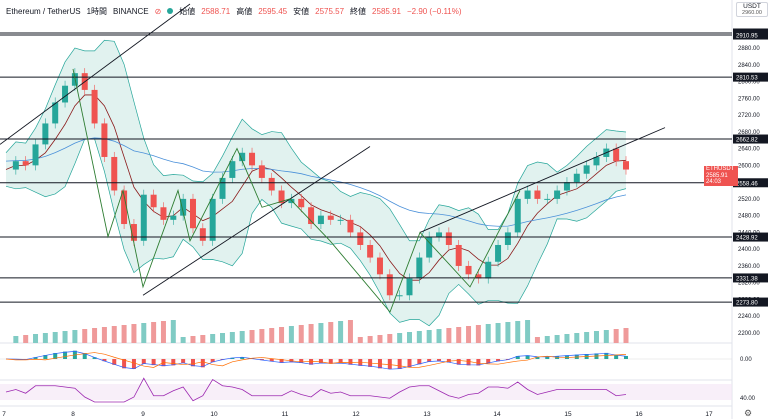  What do you see at coordinates (427, 414) in the screenshot?
I see `time-tick-label: 13` at bounding box center [427, 414].